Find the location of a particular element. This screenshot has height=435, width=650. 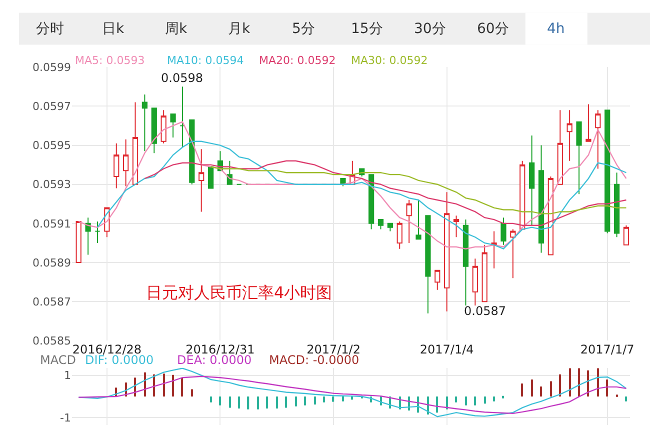

y-tick-label: 0.0591 is located at coordinates (51, 223).